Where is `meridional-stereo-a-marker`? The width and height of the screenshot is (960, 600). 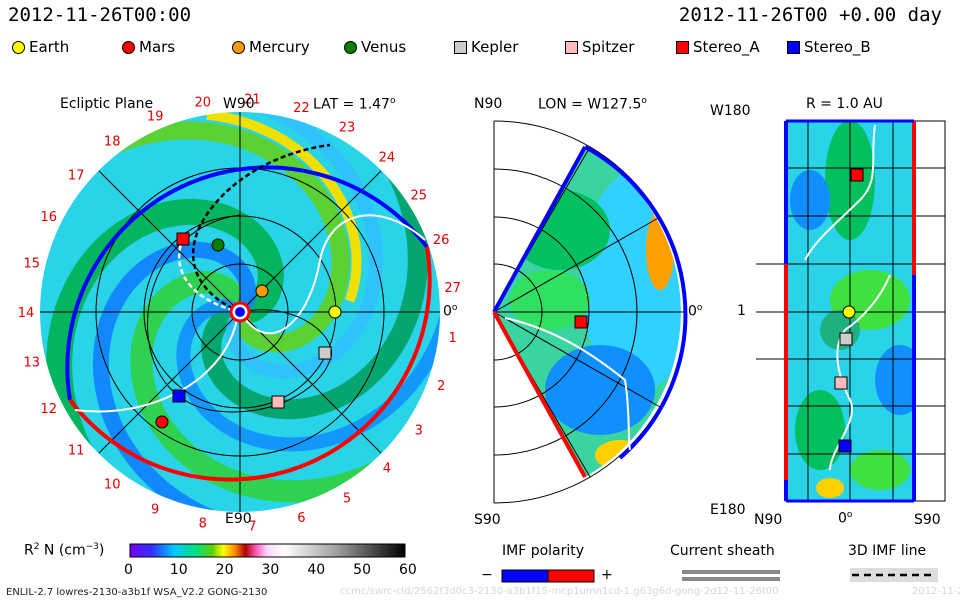
meridional-stereo-a-marker is located at coordinates (581, 322).